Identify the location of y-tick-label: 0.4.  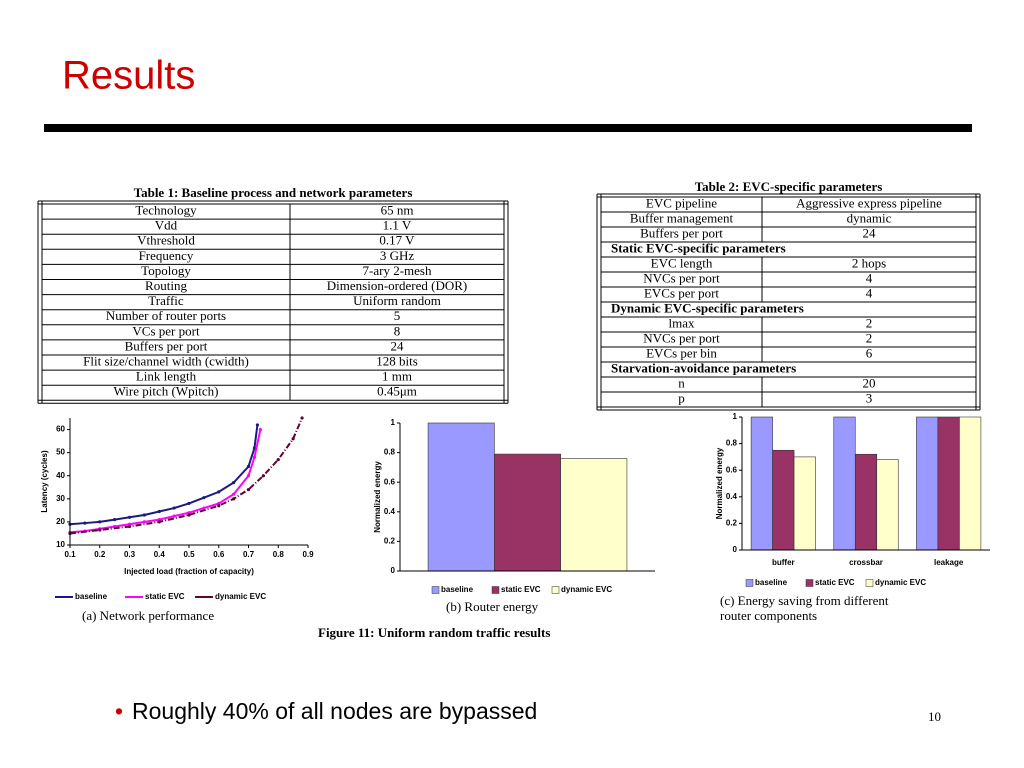
(732, 496).